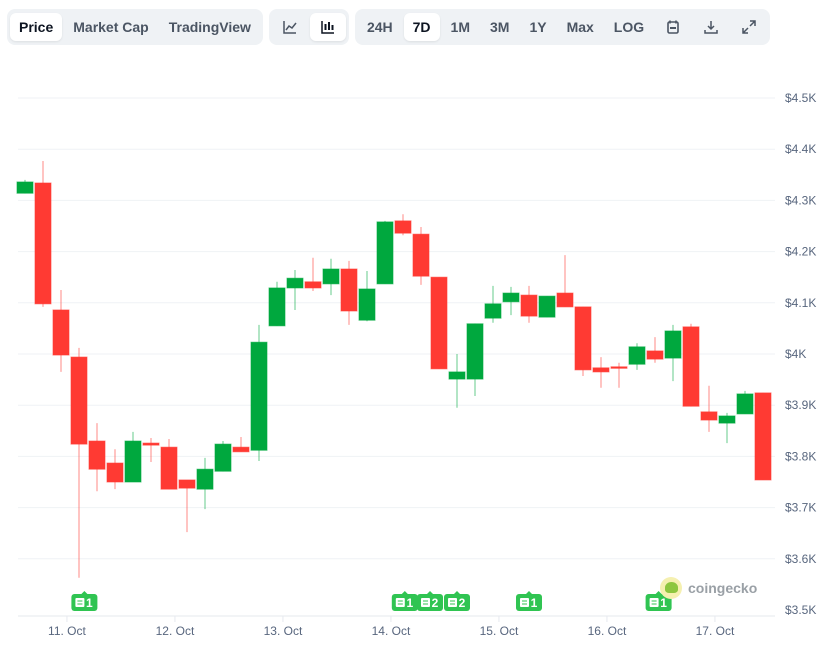  What do you see at coordinates (800, 405) in the screenshot?
I see `y-tick-label: $3.9K` at bounding box center [800, 405].